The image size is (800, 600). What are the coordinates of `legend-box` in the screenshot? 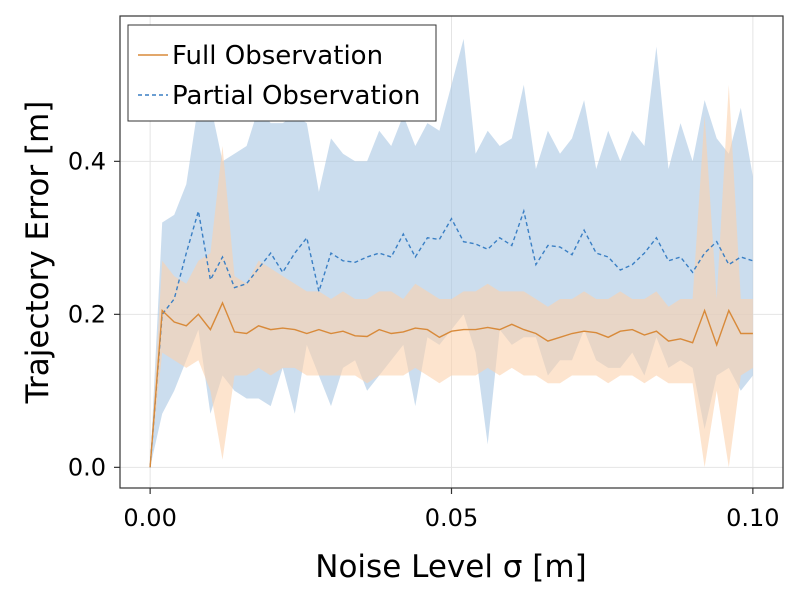 It's located at (282, 73).